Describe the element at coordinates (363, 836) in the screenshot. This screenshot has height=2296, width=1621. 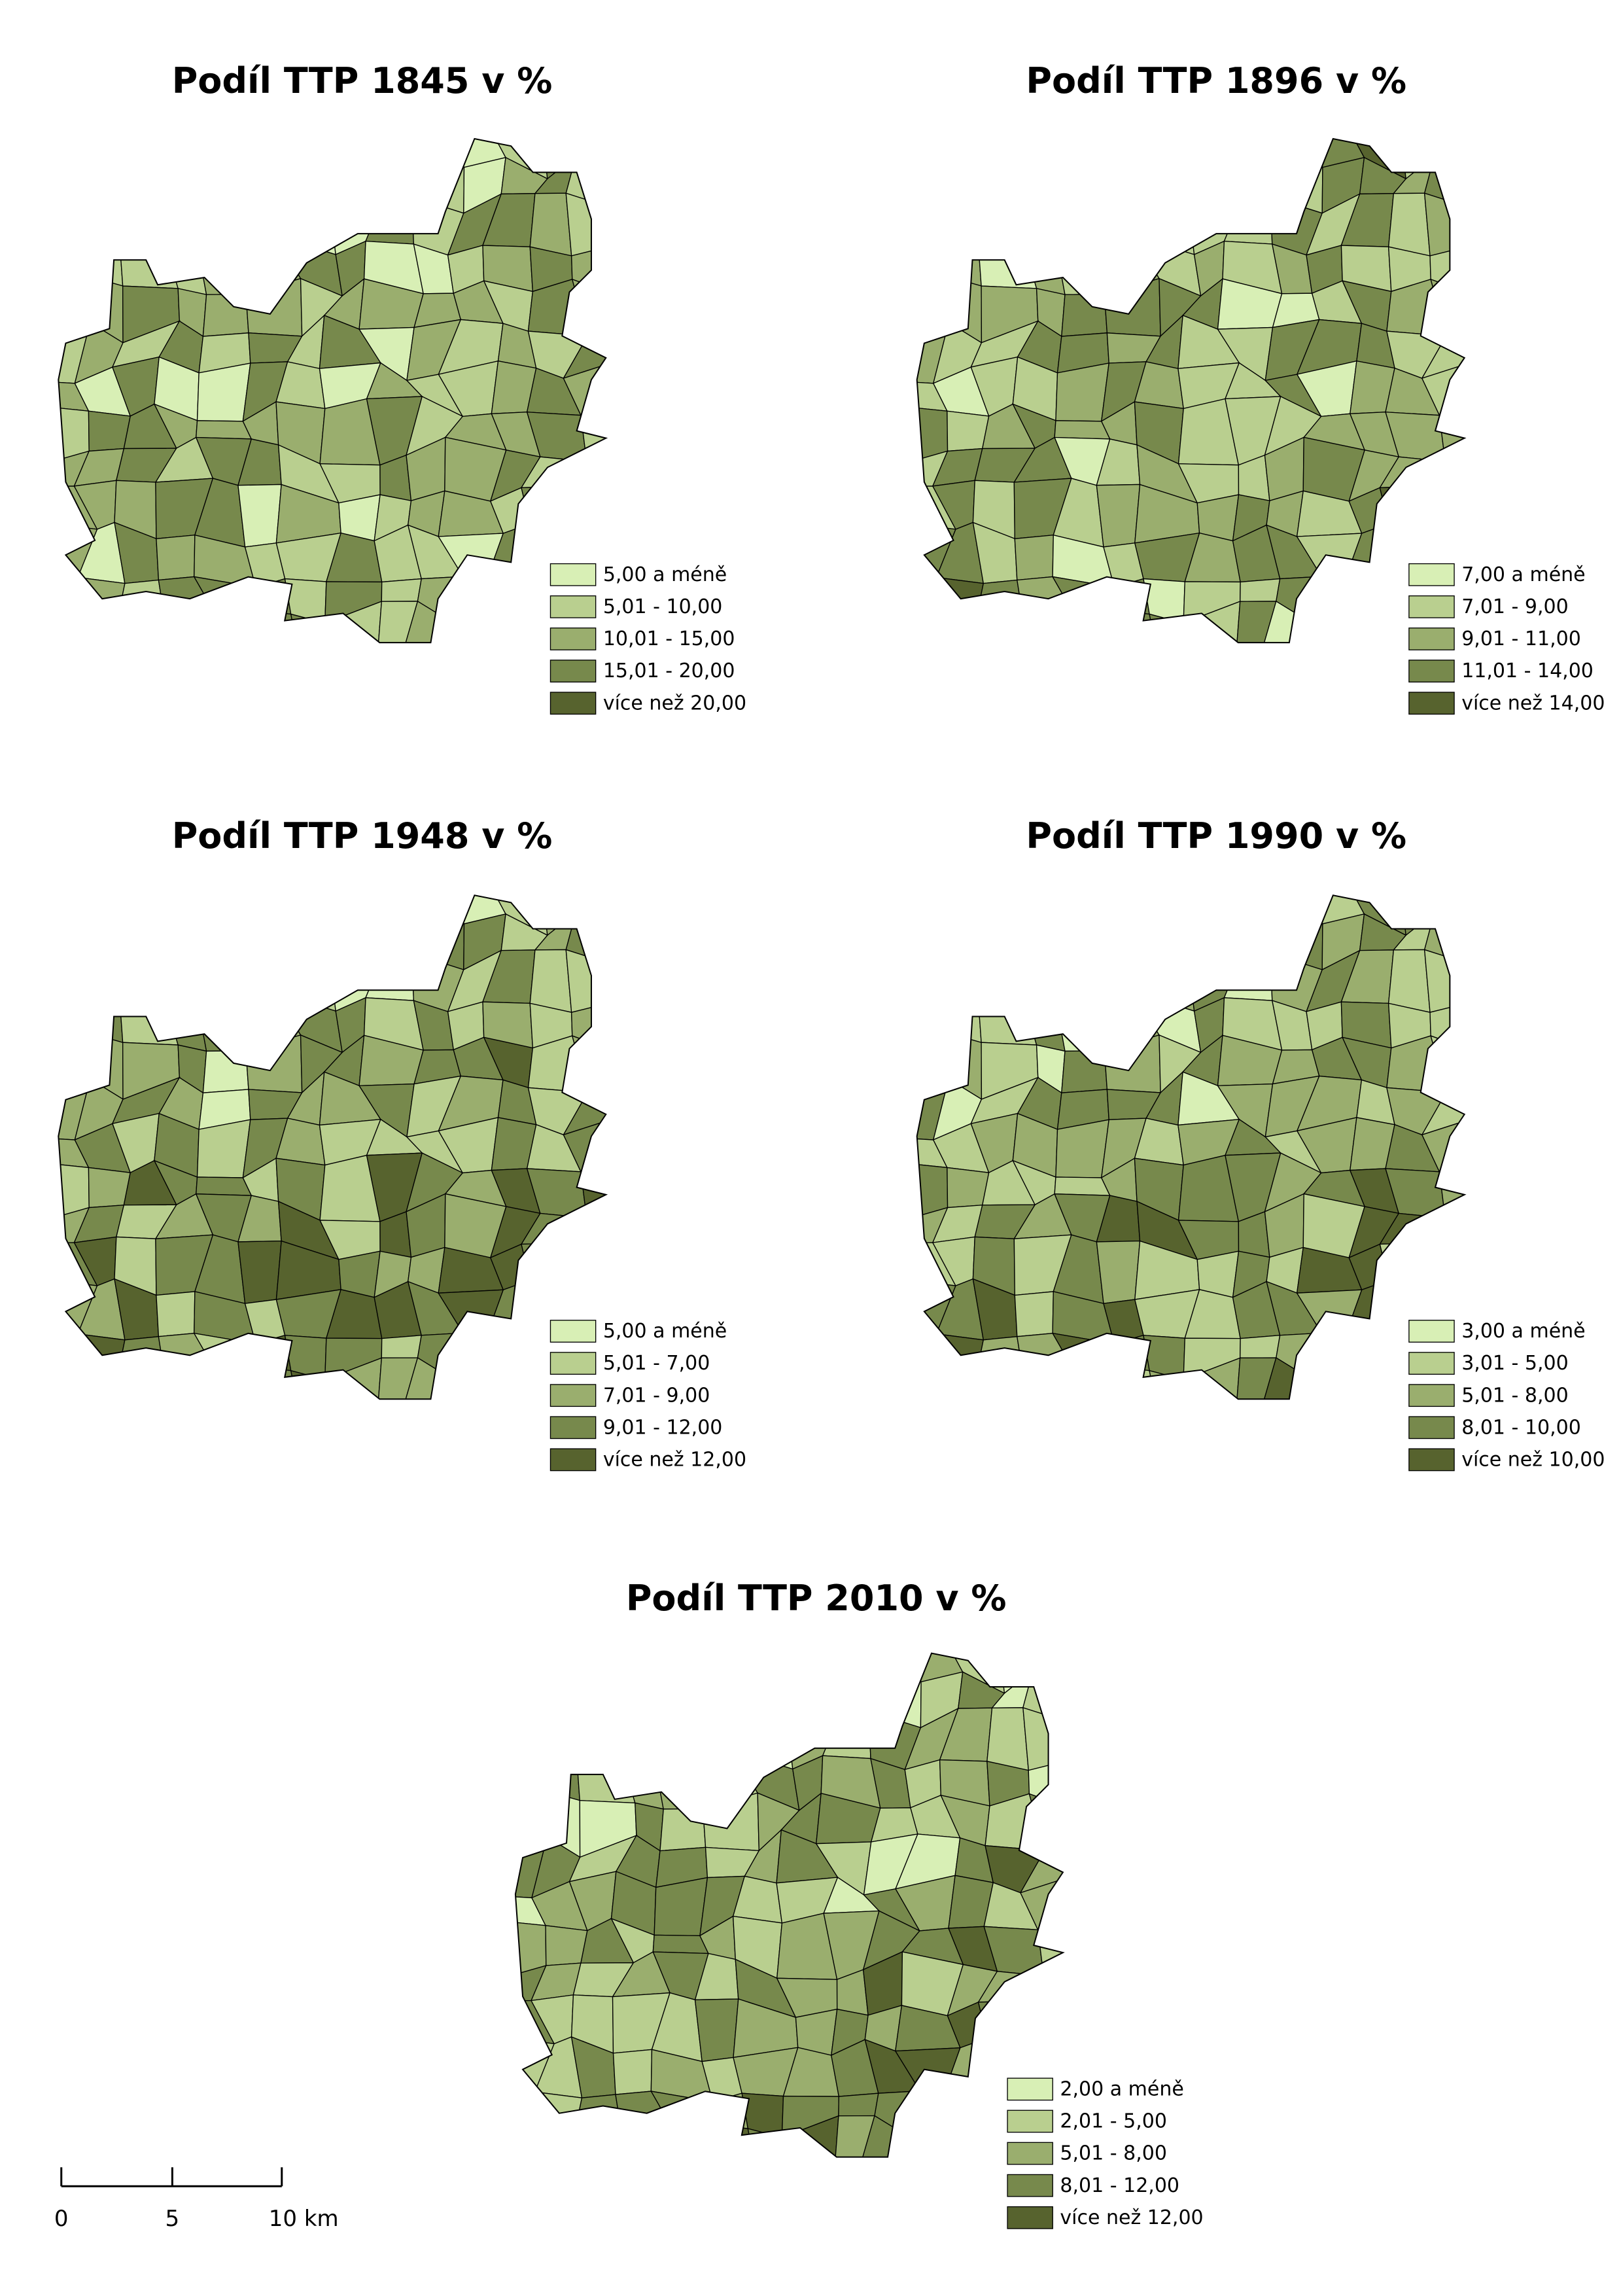
I see `map-title: Podíl TTP 1948 v %` at that location.